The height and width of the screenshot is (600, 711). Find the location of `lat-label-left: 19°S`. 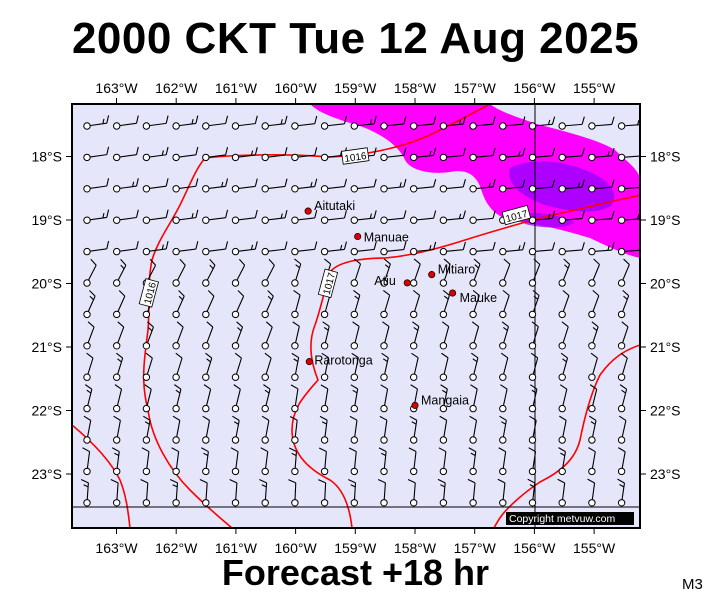

lat-label-left: 19°S is located at coordinates (46, 220).